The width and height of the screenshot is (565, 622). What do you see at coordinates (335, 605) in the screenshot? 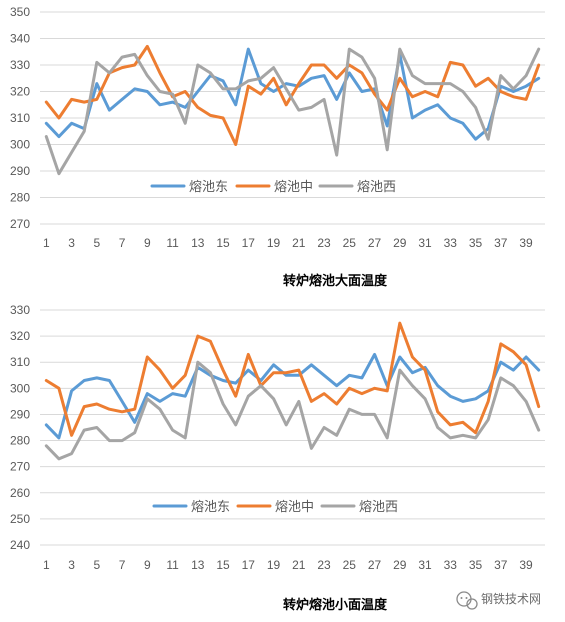
I see `chart-title: 转炉熔池小面温度` at bounding box center [335, 605].